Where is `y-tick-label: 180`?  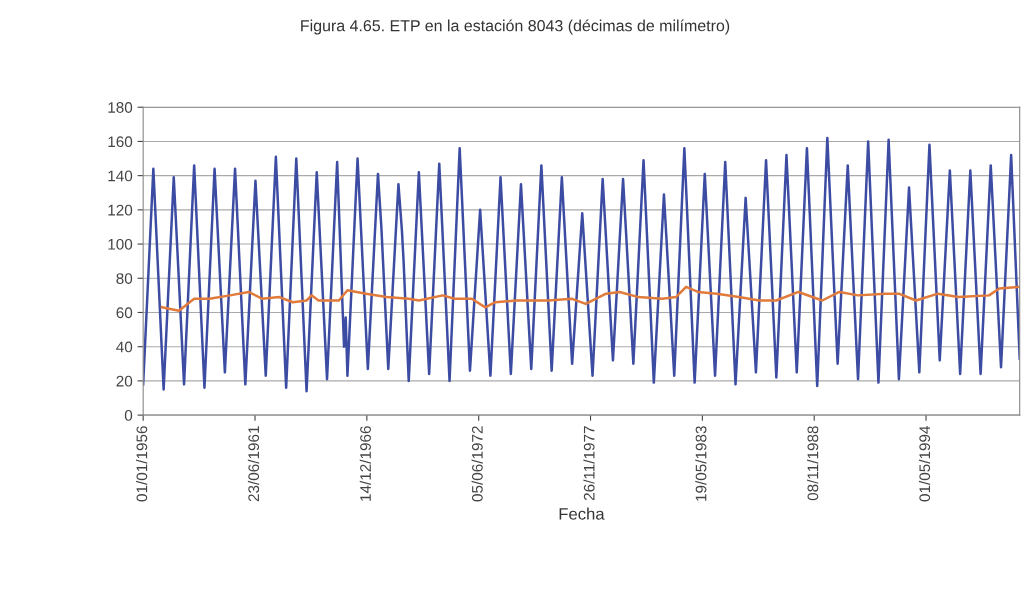 y-tick-label: 180 is located at coordinates (120, 107).